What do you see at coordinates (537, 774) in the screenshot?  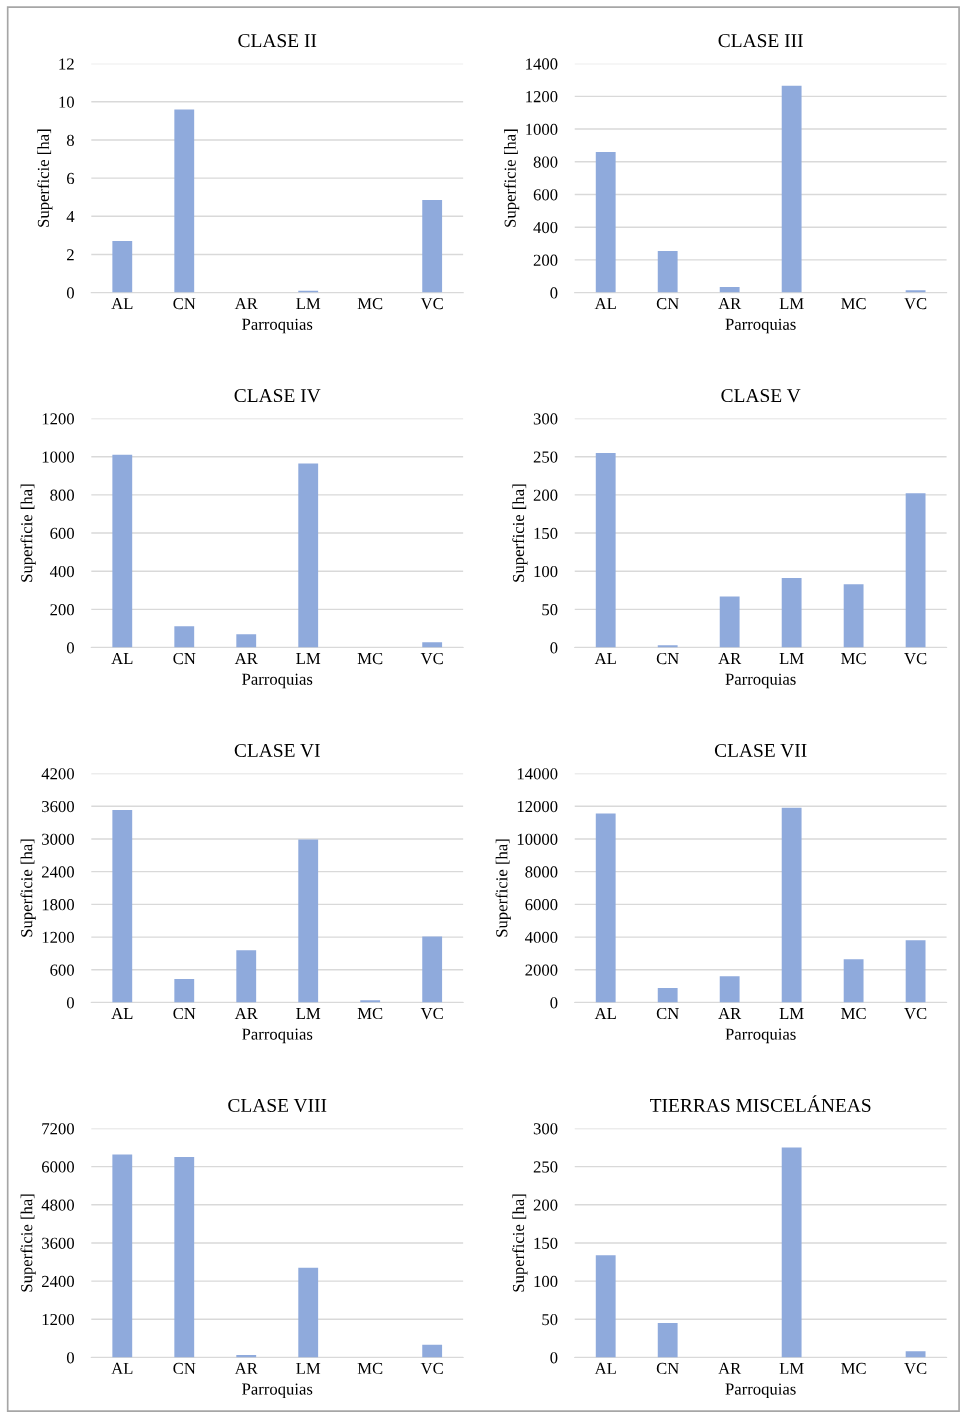 I see `y-tick-label: 14000` at bounding box center [537, 774].